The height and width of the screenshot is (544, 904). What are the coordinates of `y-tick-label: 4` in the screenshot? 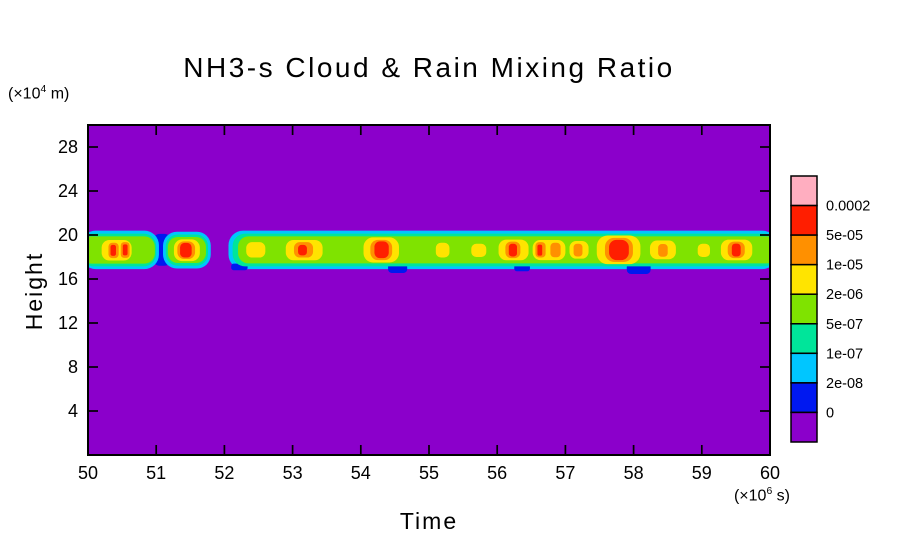 It's located at (73, 411).